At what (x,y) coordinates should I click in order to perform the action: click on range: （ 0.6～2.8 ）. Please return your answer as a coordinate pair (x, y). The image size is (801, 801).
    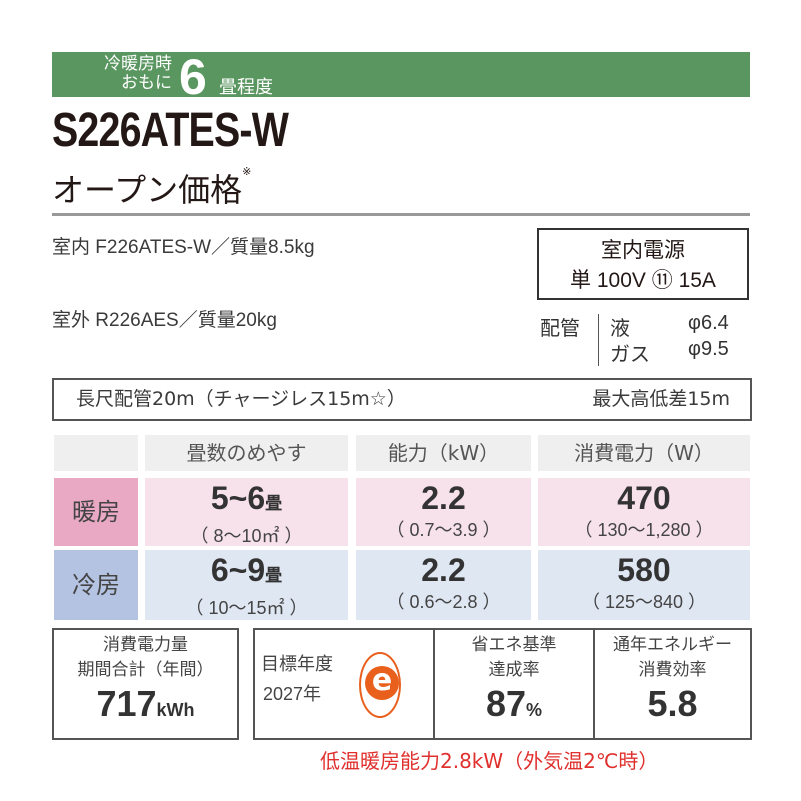
    Looking at the image, I should click on (443, 602).